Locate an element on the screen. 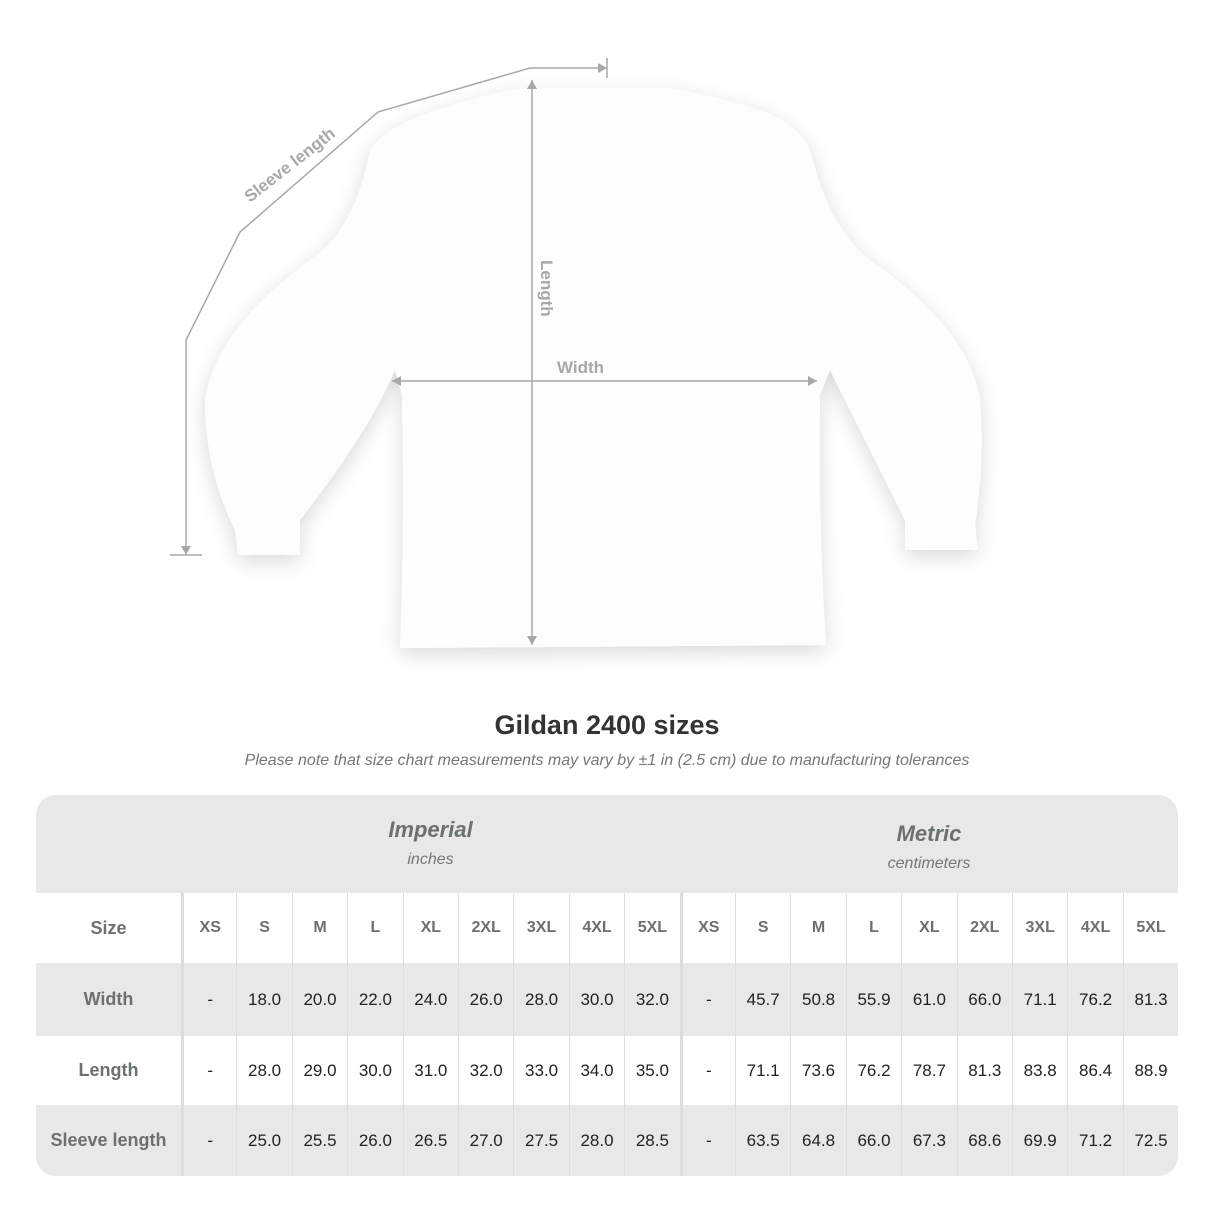 The width and height of the screenshot is (1214, 1214). imperial-unit: inches is located at coordinates (430, 859).